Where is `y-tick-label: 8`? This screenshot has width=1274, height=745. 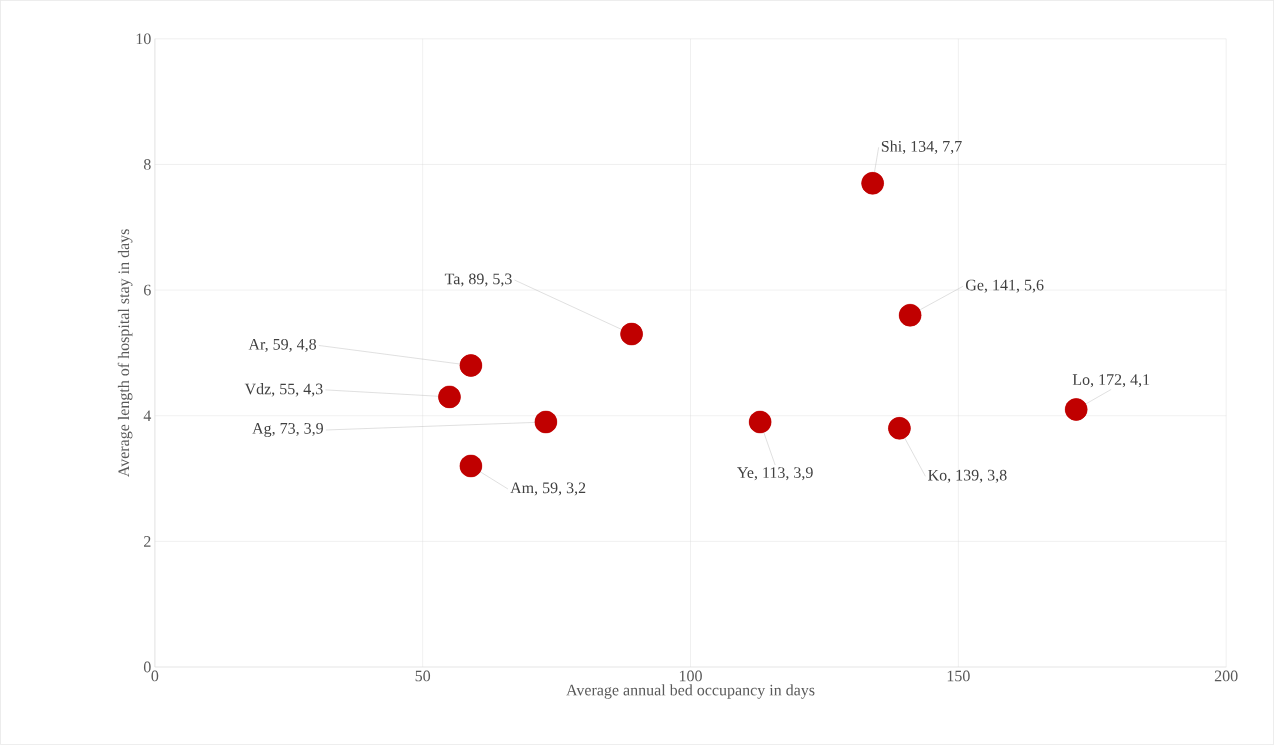
y-tick-label: 8 is located at coordinates (147, 164).